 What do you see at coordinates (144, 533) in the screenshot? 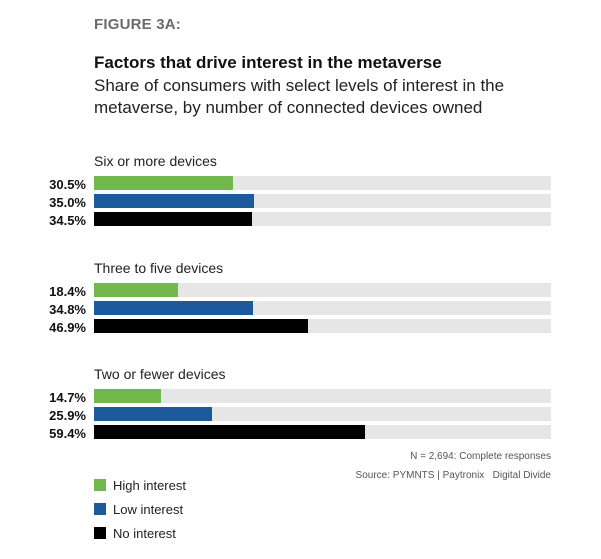
I see `legend-label: No interest` at bounding box center [144, 533].